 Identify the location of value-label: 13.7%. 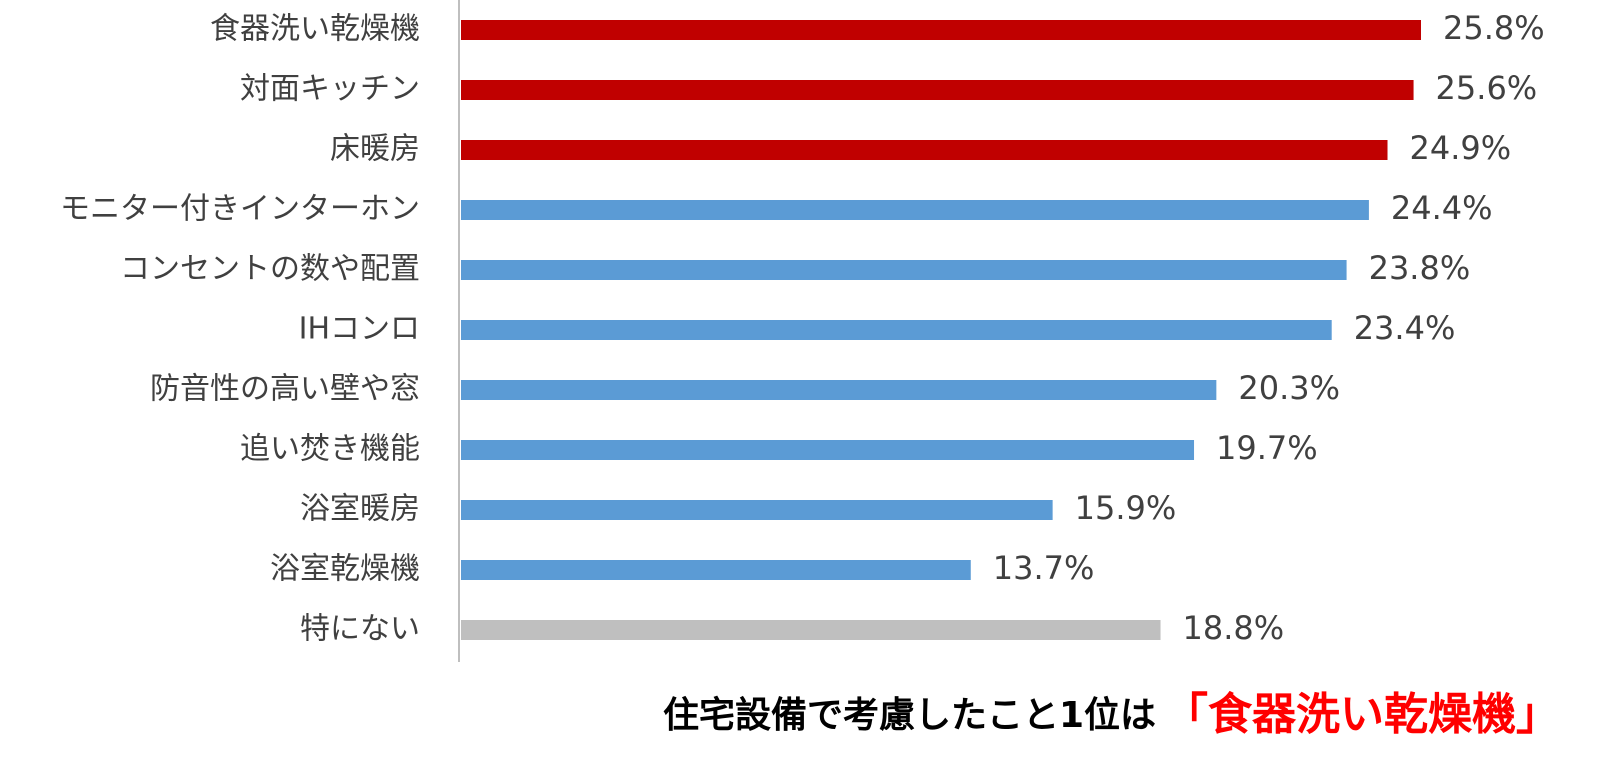
(1044, 568).